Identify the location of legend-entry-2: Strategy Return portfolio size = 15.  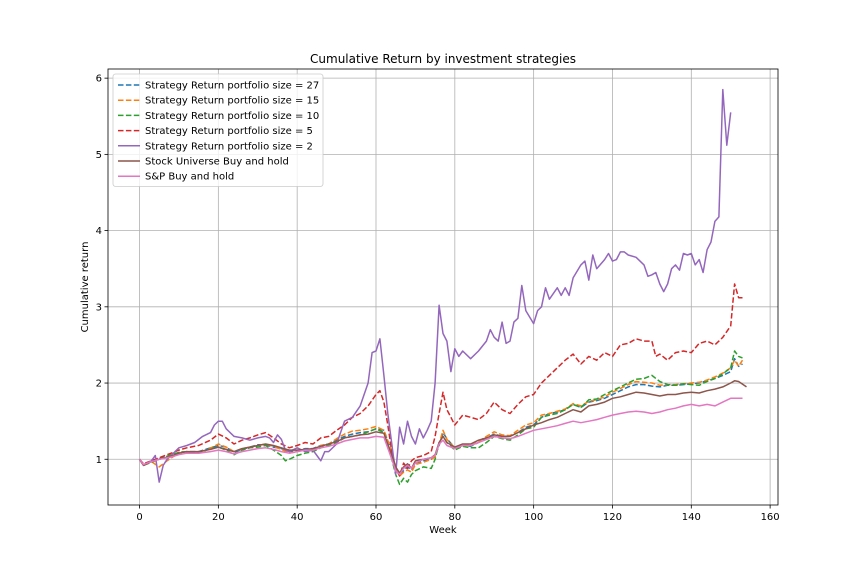
(232, 101).